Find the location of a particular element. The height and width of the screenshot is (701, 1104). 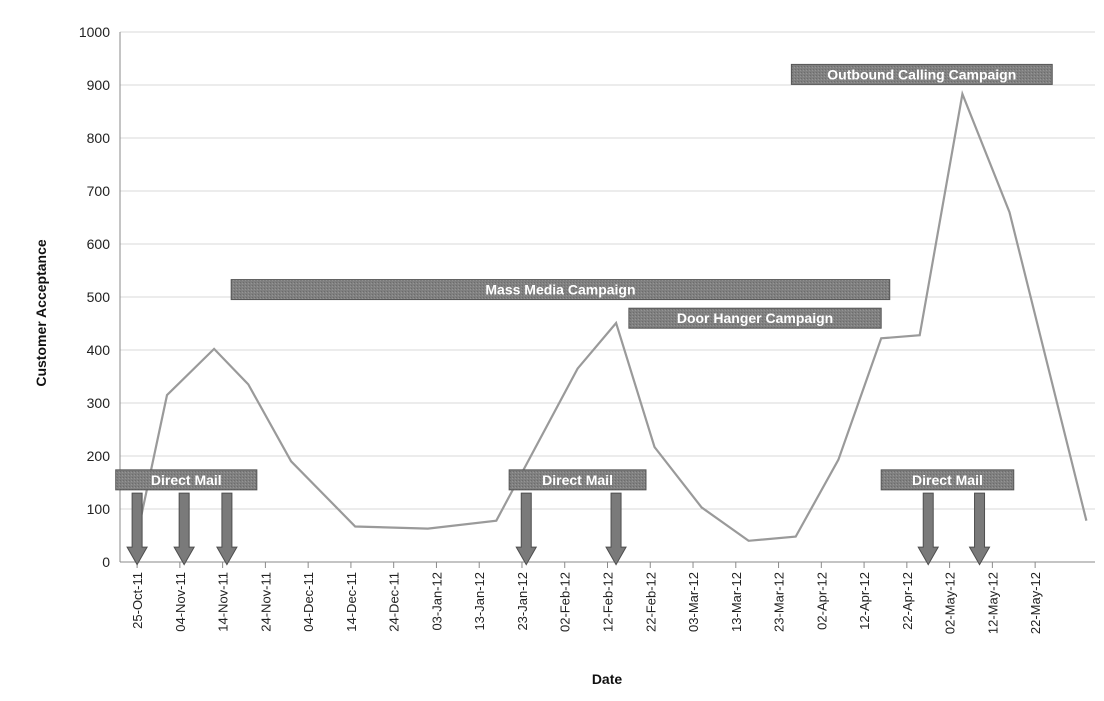

y-tick-labels: 0 100 200 300 400 500 600 700 800 900 1000 is located at coordinates (94, 297).